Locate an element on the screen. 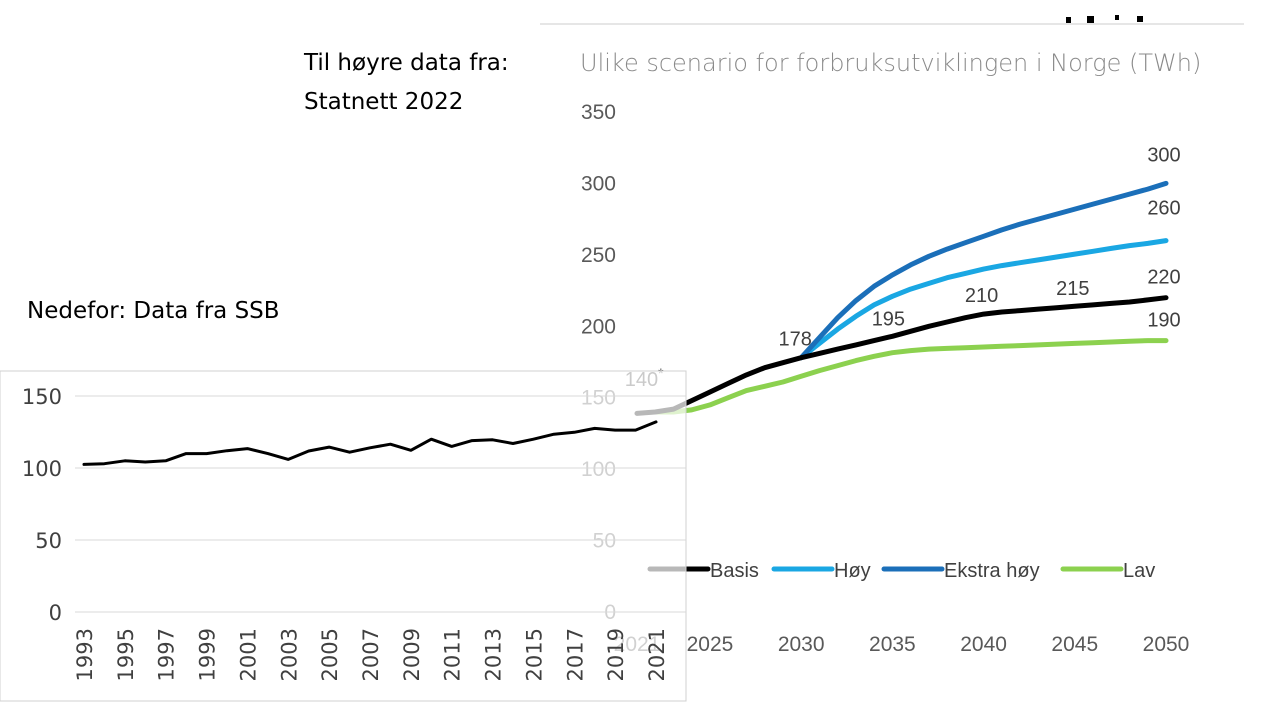 The height and width of the screenshot is (713, 1280). scenario-line-hoy is located at coordinates (983, 299).